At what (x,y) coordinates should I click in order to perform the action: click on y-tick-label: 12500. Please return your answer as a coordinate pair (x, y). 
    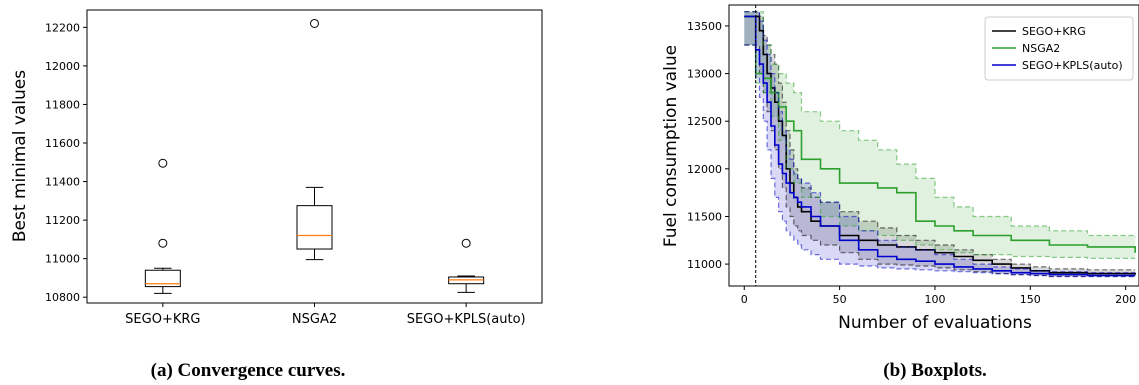
    Looking at the image, I should click on (704, 121).